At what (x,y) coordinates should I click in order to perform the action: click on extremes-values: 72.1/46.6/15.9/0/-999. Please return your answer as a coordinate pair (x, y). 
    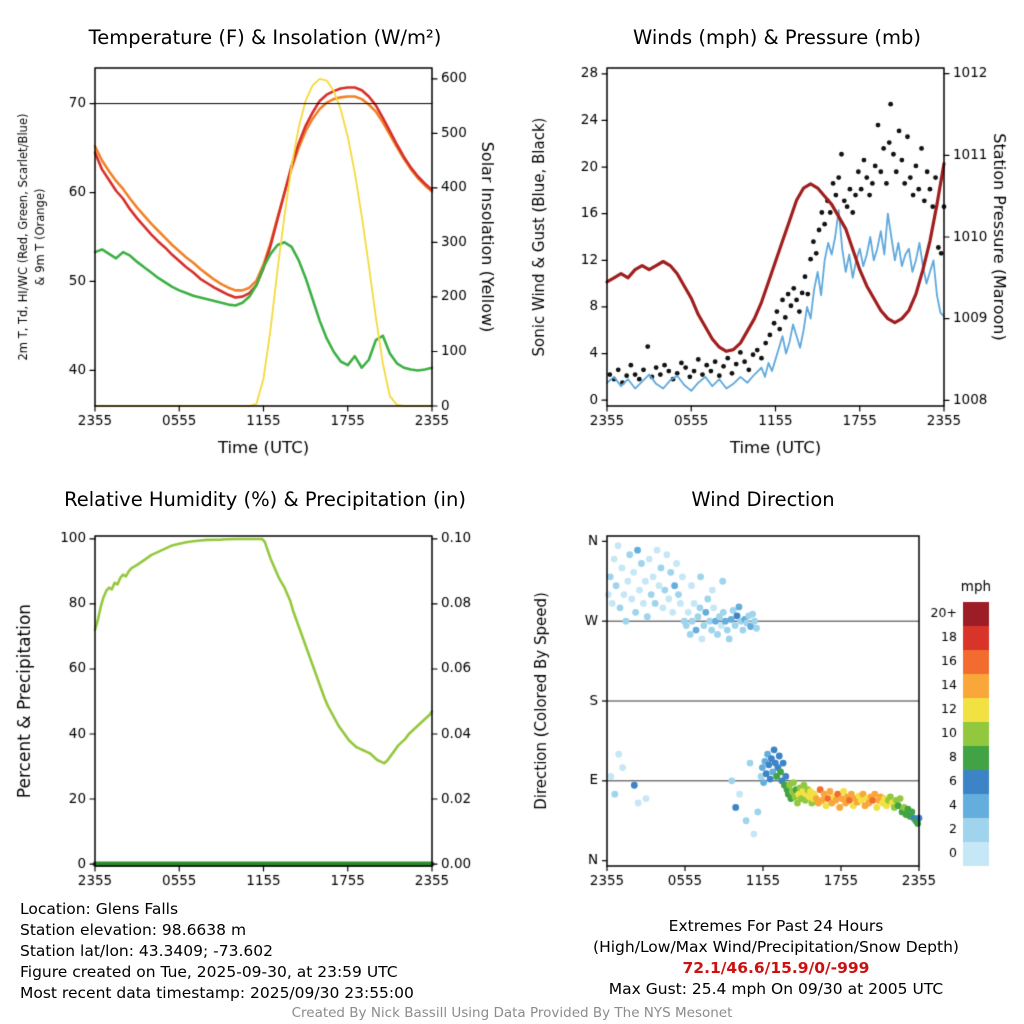
    Looking at the image, I should click on (776, 968).